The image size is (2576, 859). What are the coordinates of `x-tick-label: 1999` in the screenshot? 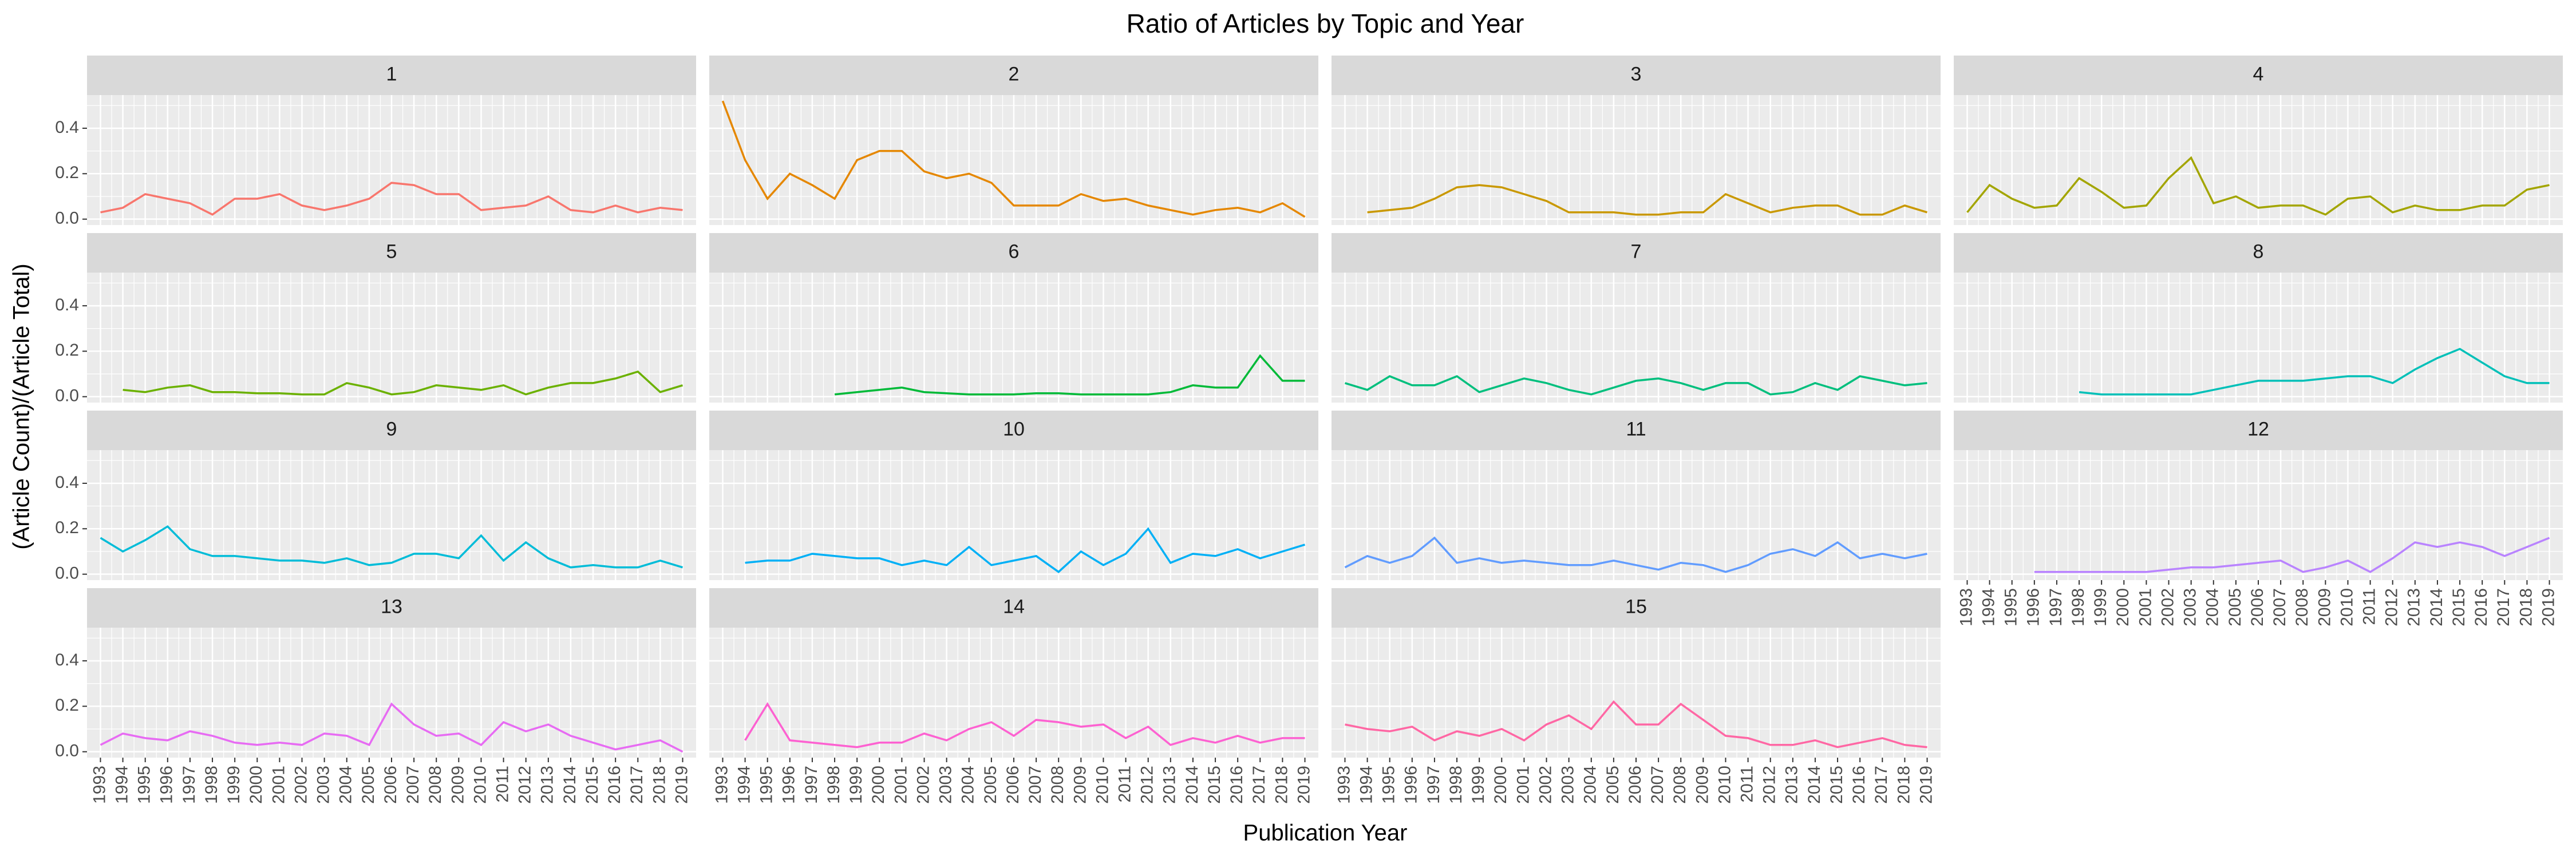 It's located at (233, 785).